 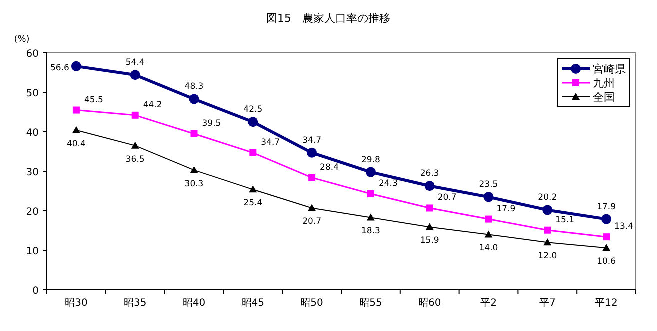 I want to click on ytick: 40, so click(x=32, y=133).